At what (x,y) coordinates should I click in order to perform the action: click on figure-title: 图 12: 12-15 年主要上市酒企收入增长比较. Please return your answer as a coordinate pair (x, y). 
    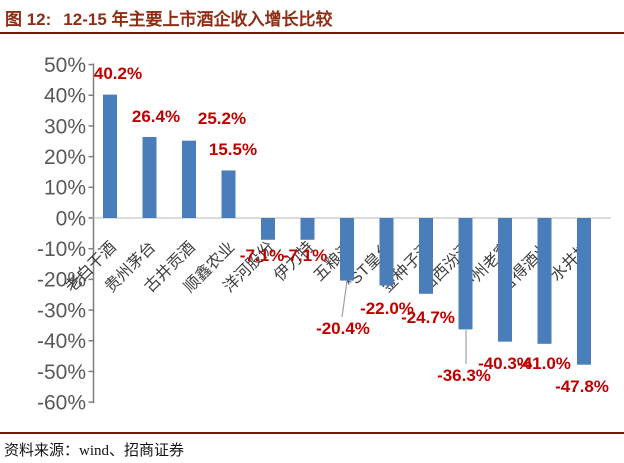
    Looking at the image, I should click on (312, 17).